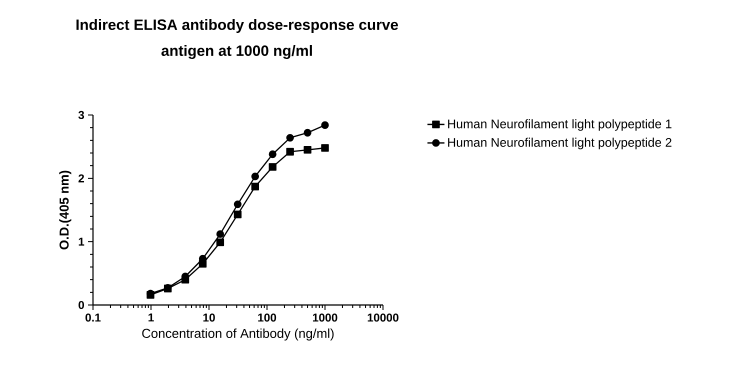  What do you see at coordinates (237, 26) in the screenshot?
I see `chart-title: Indirect ELISA antibody dose-response curve` at bounding box center [237, 26].